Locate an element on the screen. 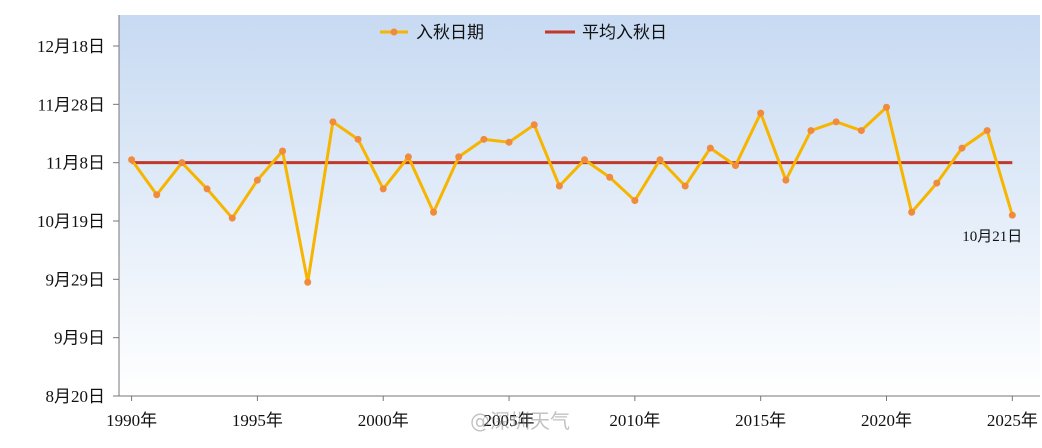 This screenshot has width=1042, height=448. x-tick-label: 1995年 is located at coordinates (257, 420).